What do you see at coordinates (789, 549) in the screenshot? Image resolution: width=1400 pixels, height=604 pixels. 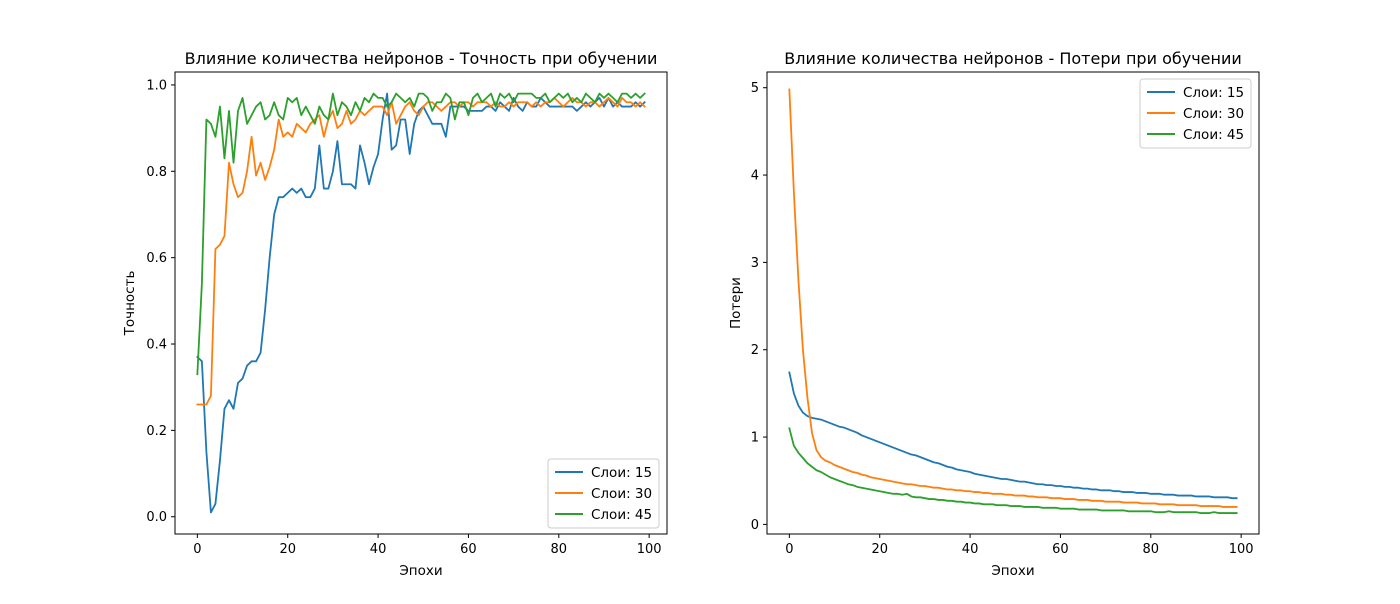 I see `loss-x-tick-label: 0` at bounding box center [789, 549].